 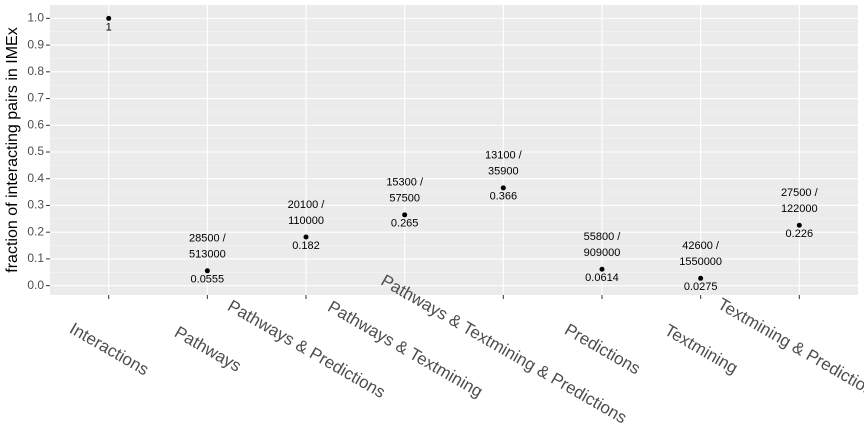 What do you see at coordinates (35, 18) in the screenshot?
I see `y-tick-label: 1.0` at bounding box center [35, 18].